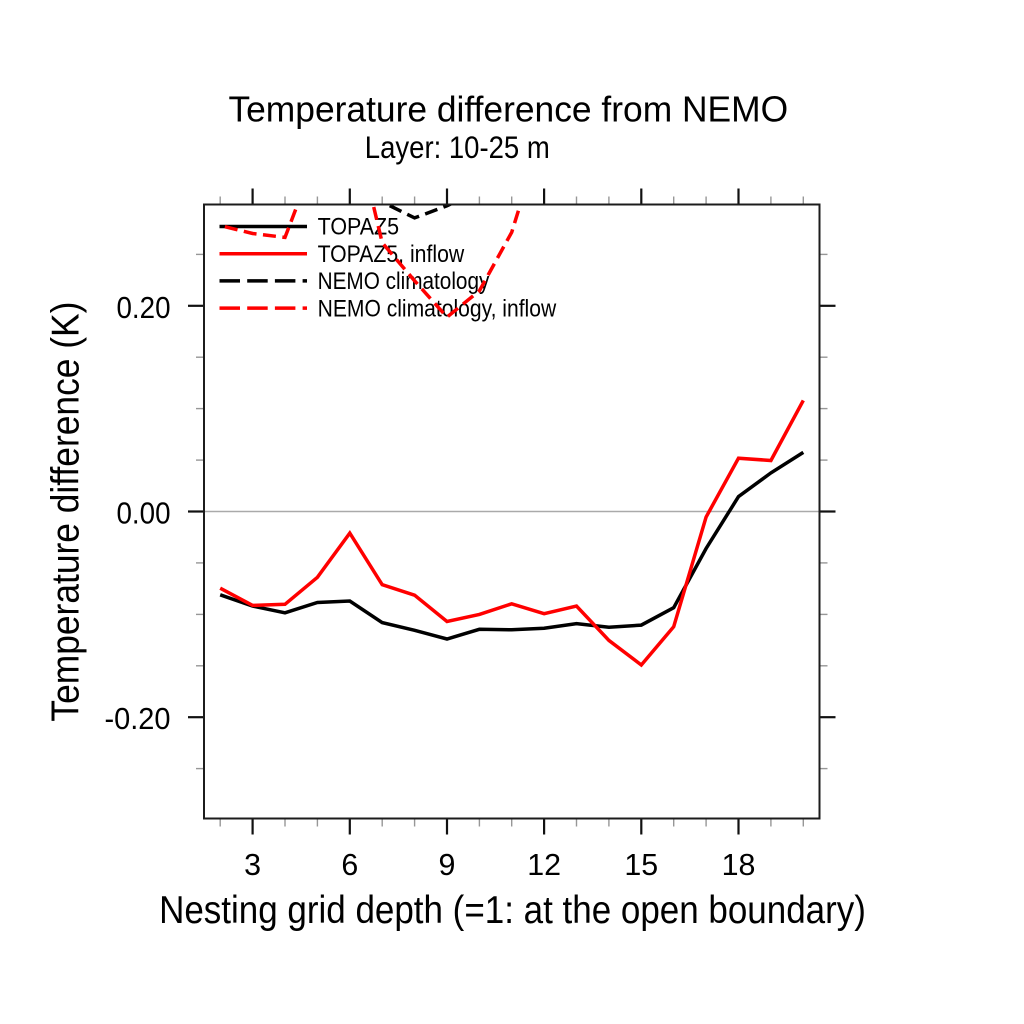  I want to click on svg-text: 12, so click(544, 865).